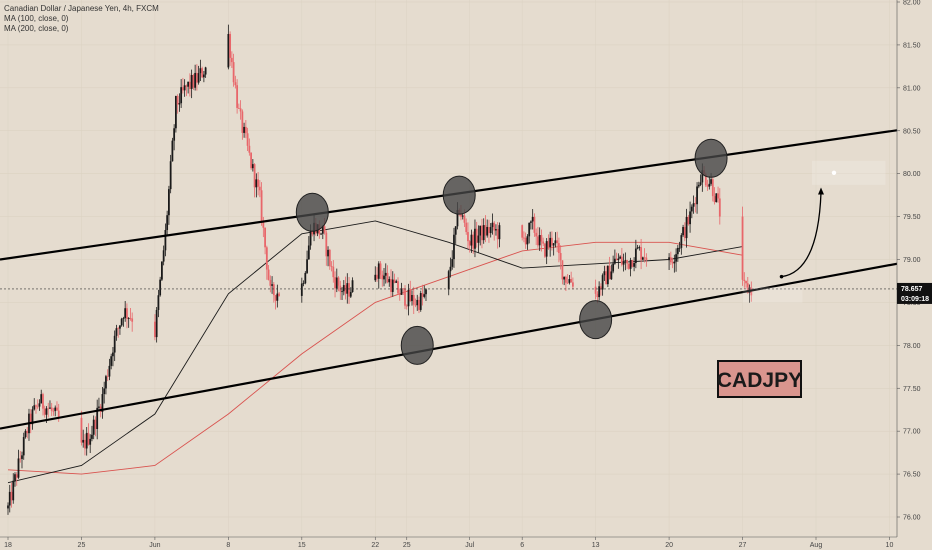 This screenshot has height=550, width=932. What do you see at coordinates (711, 158) in the screenshot?
I see `touch-point-circle` at bounding box center [711, 158].